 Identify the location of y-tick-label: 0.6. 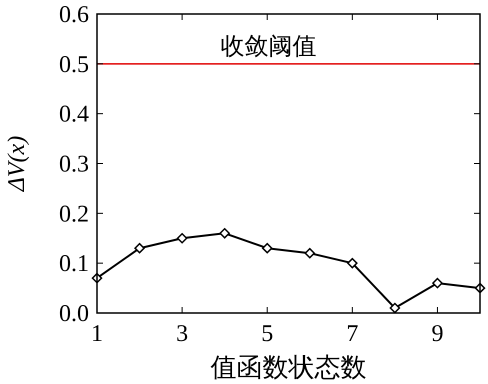
(74, 15).